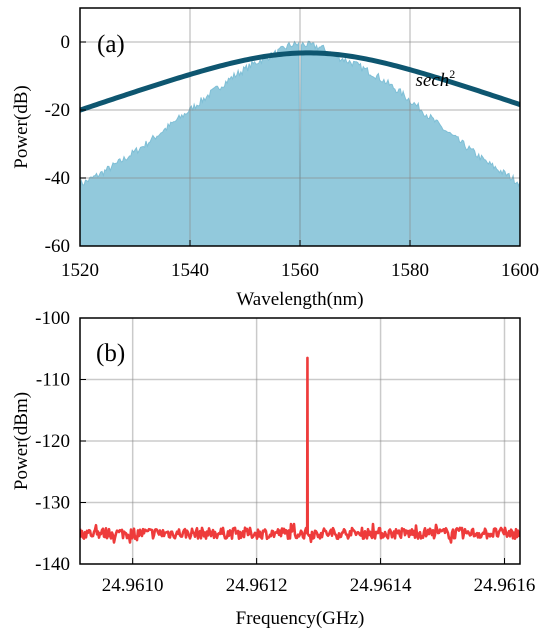  Describe the element at coordinates (52, 564) in the screenshot. I see `y-tick-label: -140` at that location.